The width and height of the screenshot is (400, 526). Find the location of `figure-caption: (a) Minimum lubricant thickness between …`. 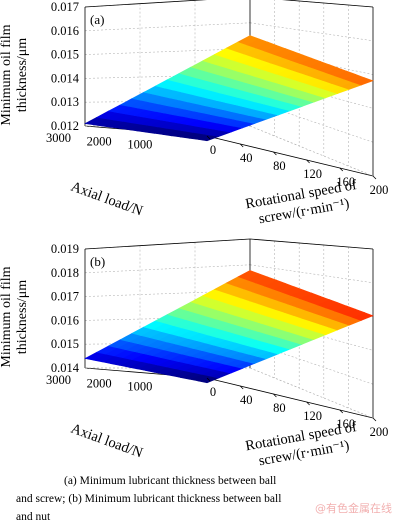

figure-caption: (a) Minimum lubricant thickness between … is located at coordinates (206, 499).